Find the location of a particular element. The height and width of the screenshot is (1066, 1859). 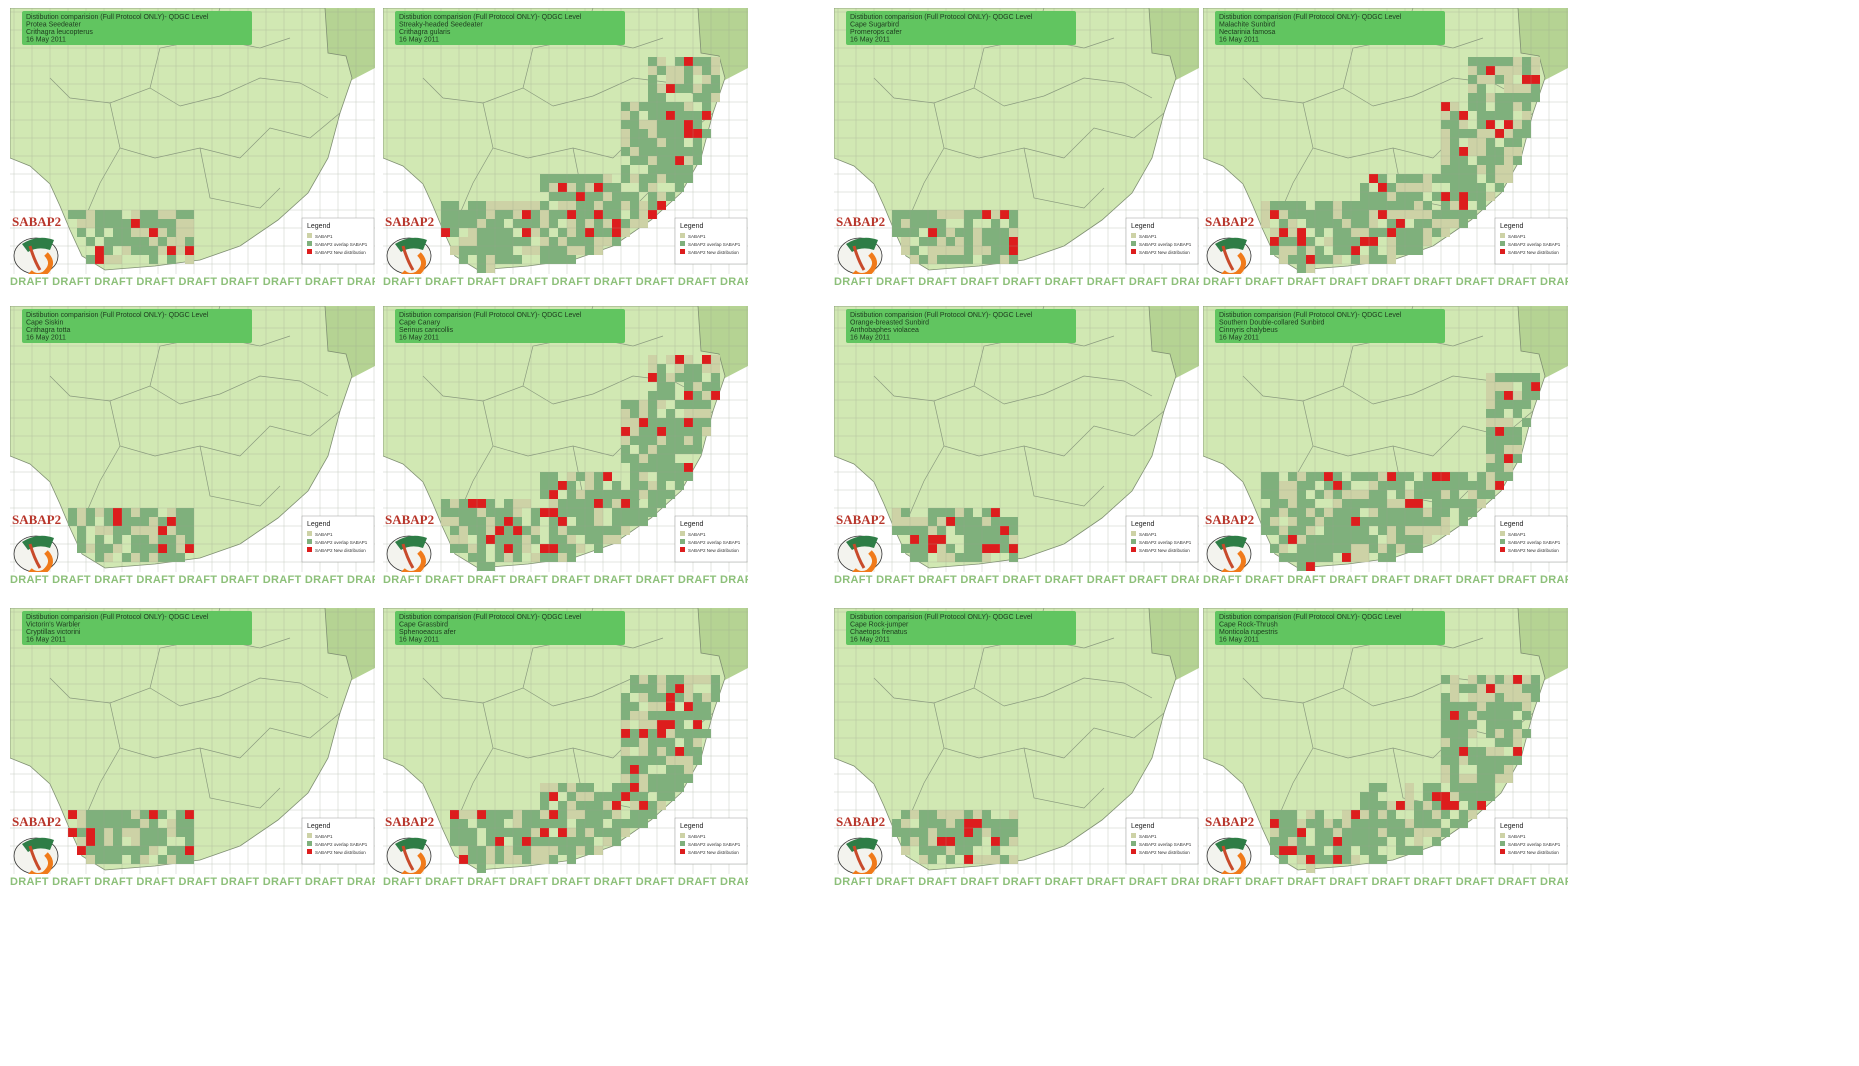

legend-swatch is located at coordinates (309, 251).